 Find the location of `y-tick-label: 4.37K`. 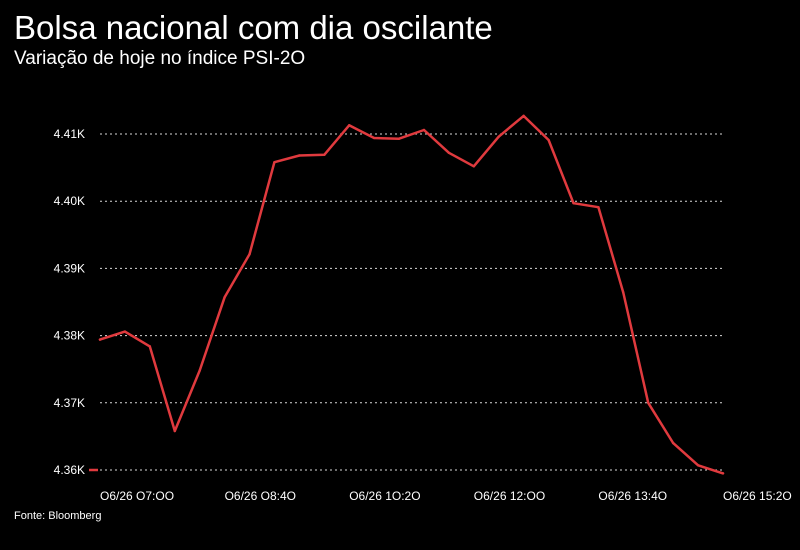

y-tick-label: 4.37K is located at coordinates (69, 403).